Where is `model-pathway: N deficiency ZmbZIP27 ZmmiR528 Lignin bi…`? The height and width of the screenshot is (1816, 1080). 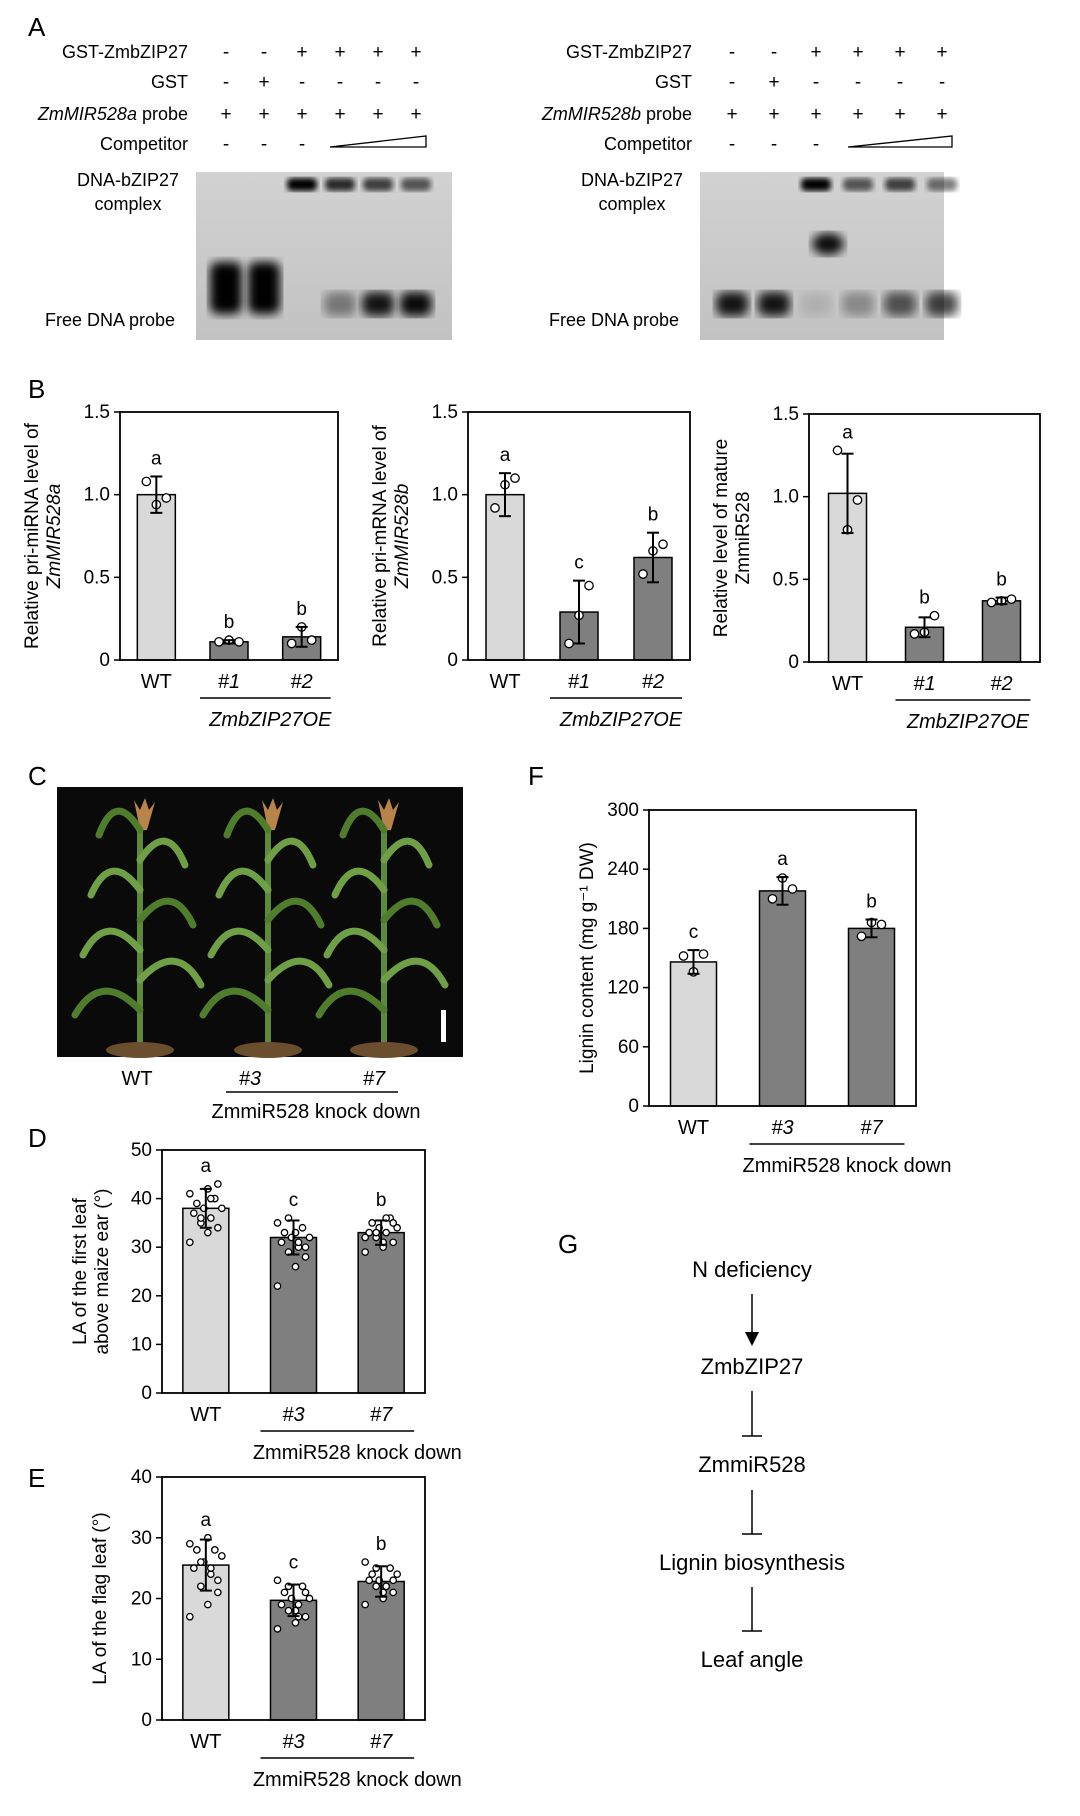
model-pathway: N deficiency ZmbZIP27 ZmmiR528 Lignin bi… is located at coordinates (752, 1464).